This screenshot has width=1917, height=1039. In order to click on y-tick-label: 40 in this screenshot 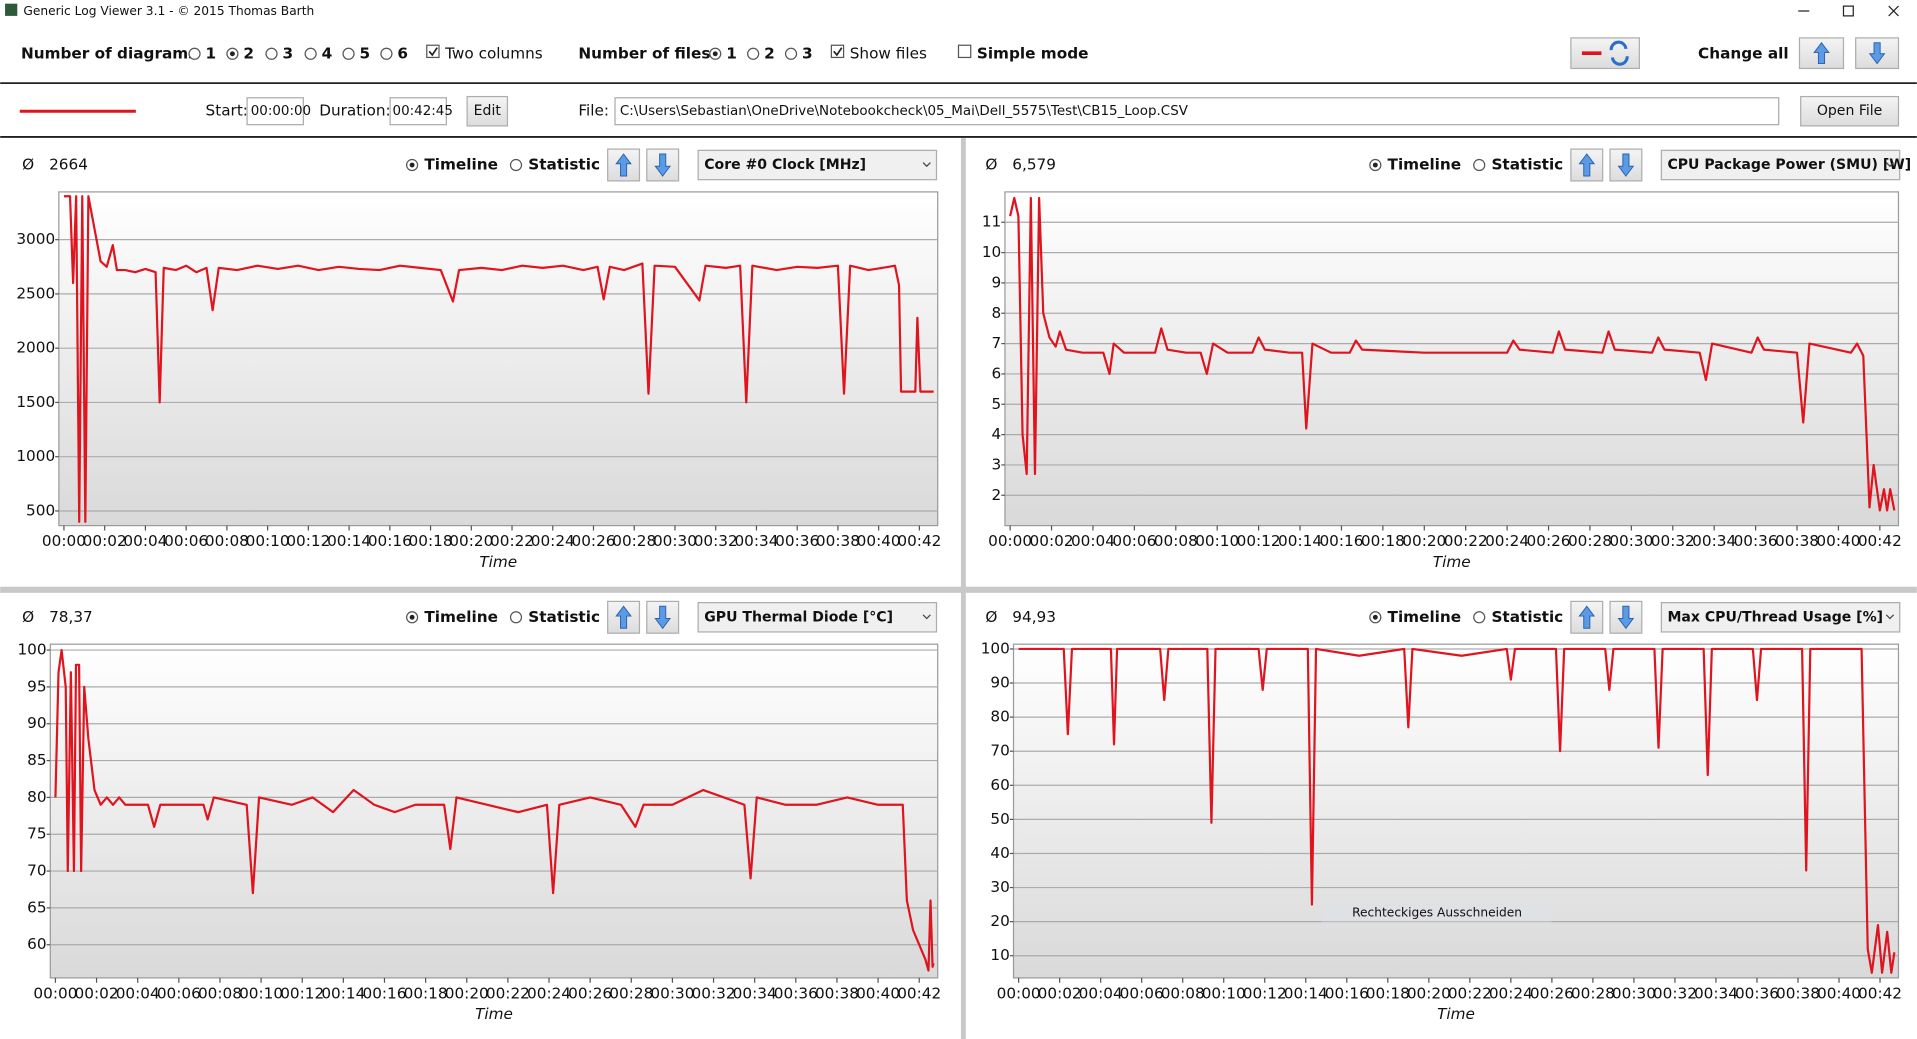, I will do `click(999, 853)`.